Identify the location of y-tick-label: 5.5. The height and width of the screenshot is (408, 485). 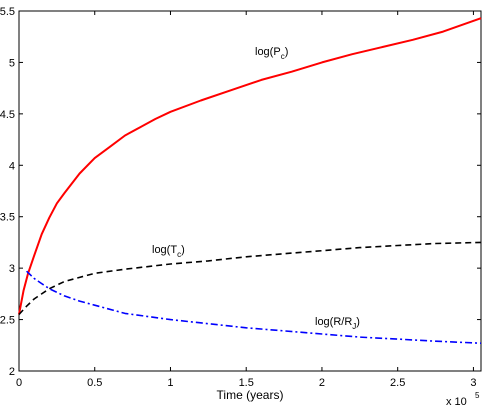
(7, 12).